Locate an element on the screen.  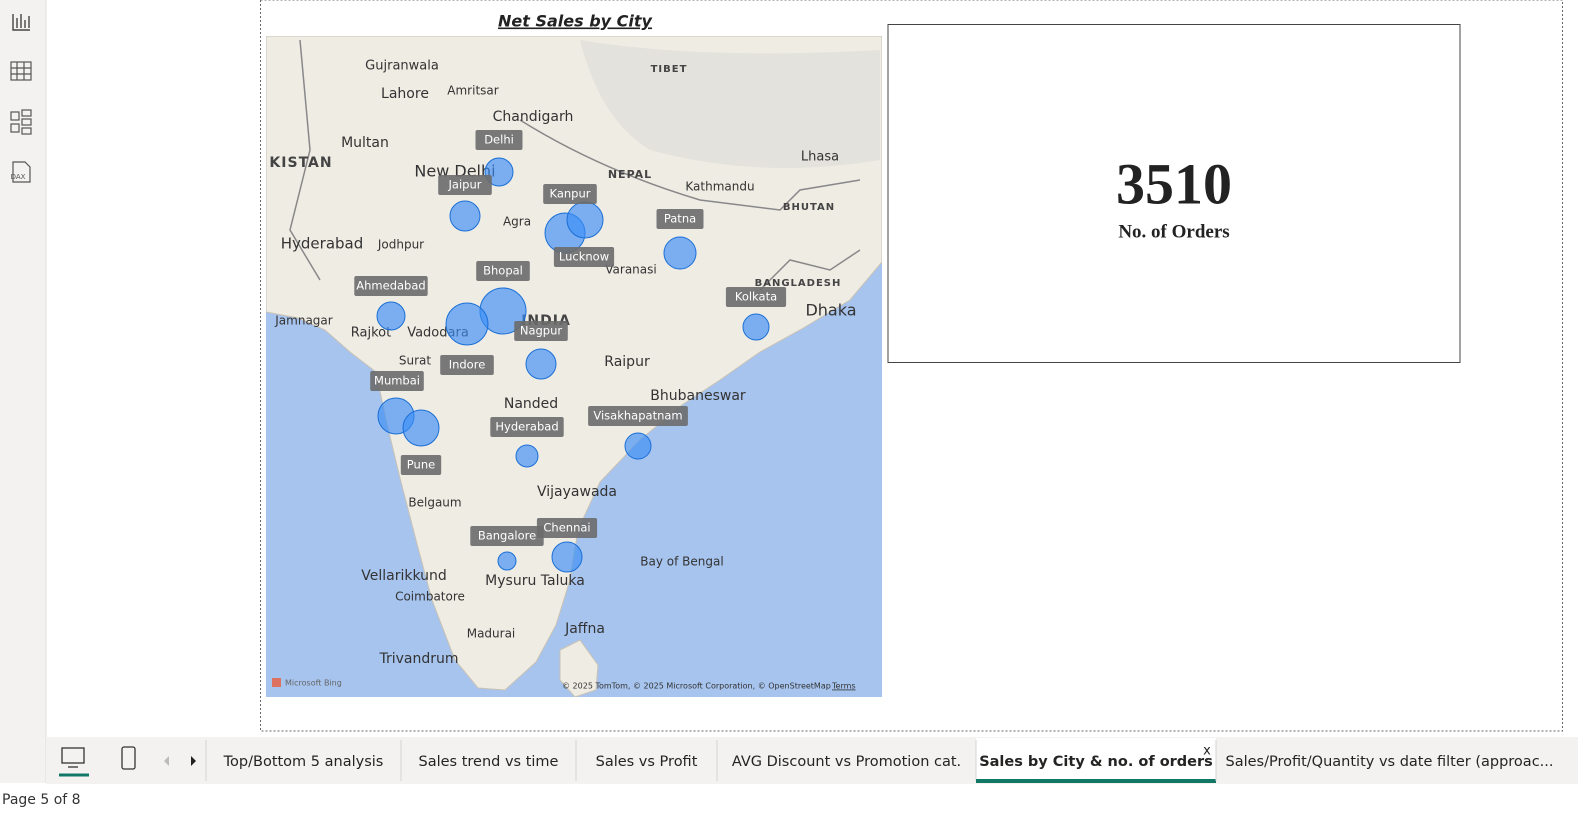
tab-scroll-right is located at coordinates (193, 761).